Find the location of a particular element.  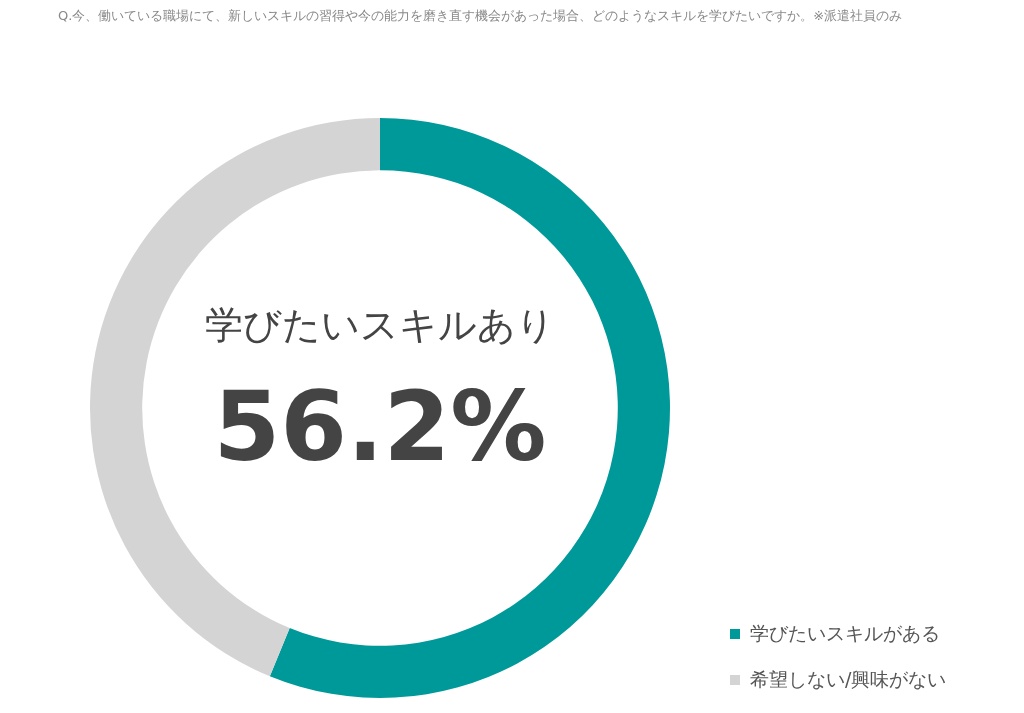

text: 56.2% is located at coordinates (380, 427).